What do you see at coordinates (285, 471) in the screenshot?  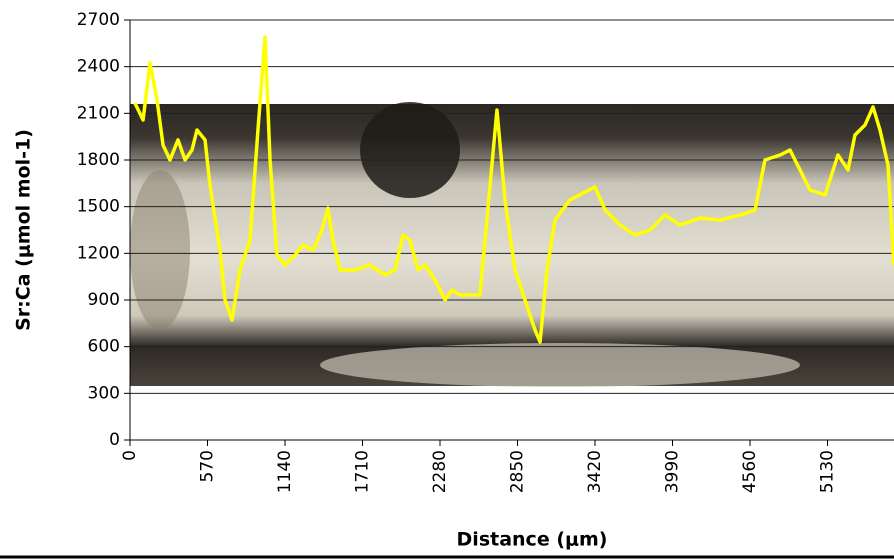 I see `x-tick-label: 1140` at bounding box center [285, 471].